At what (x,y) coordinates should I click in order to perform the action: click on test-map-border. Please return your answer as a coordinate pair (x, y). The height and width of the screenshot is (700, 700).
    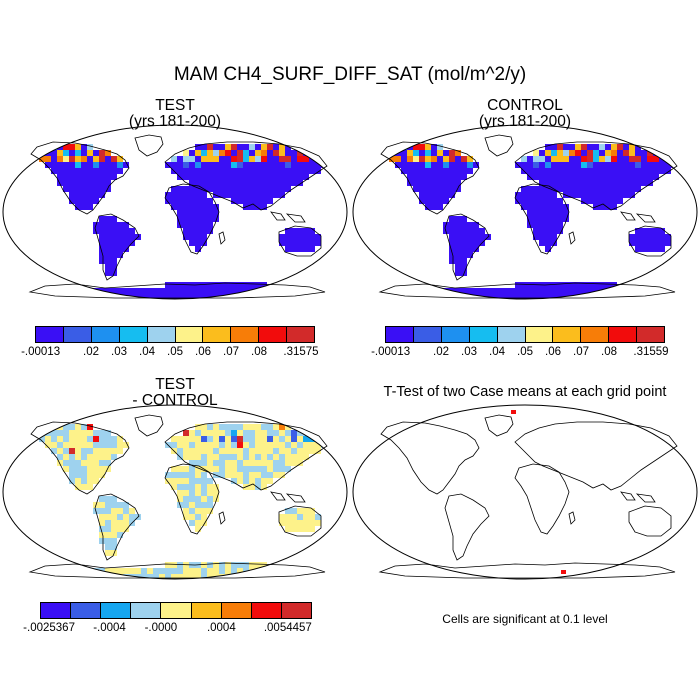
    Looking at the image, I should click on (175, 212).